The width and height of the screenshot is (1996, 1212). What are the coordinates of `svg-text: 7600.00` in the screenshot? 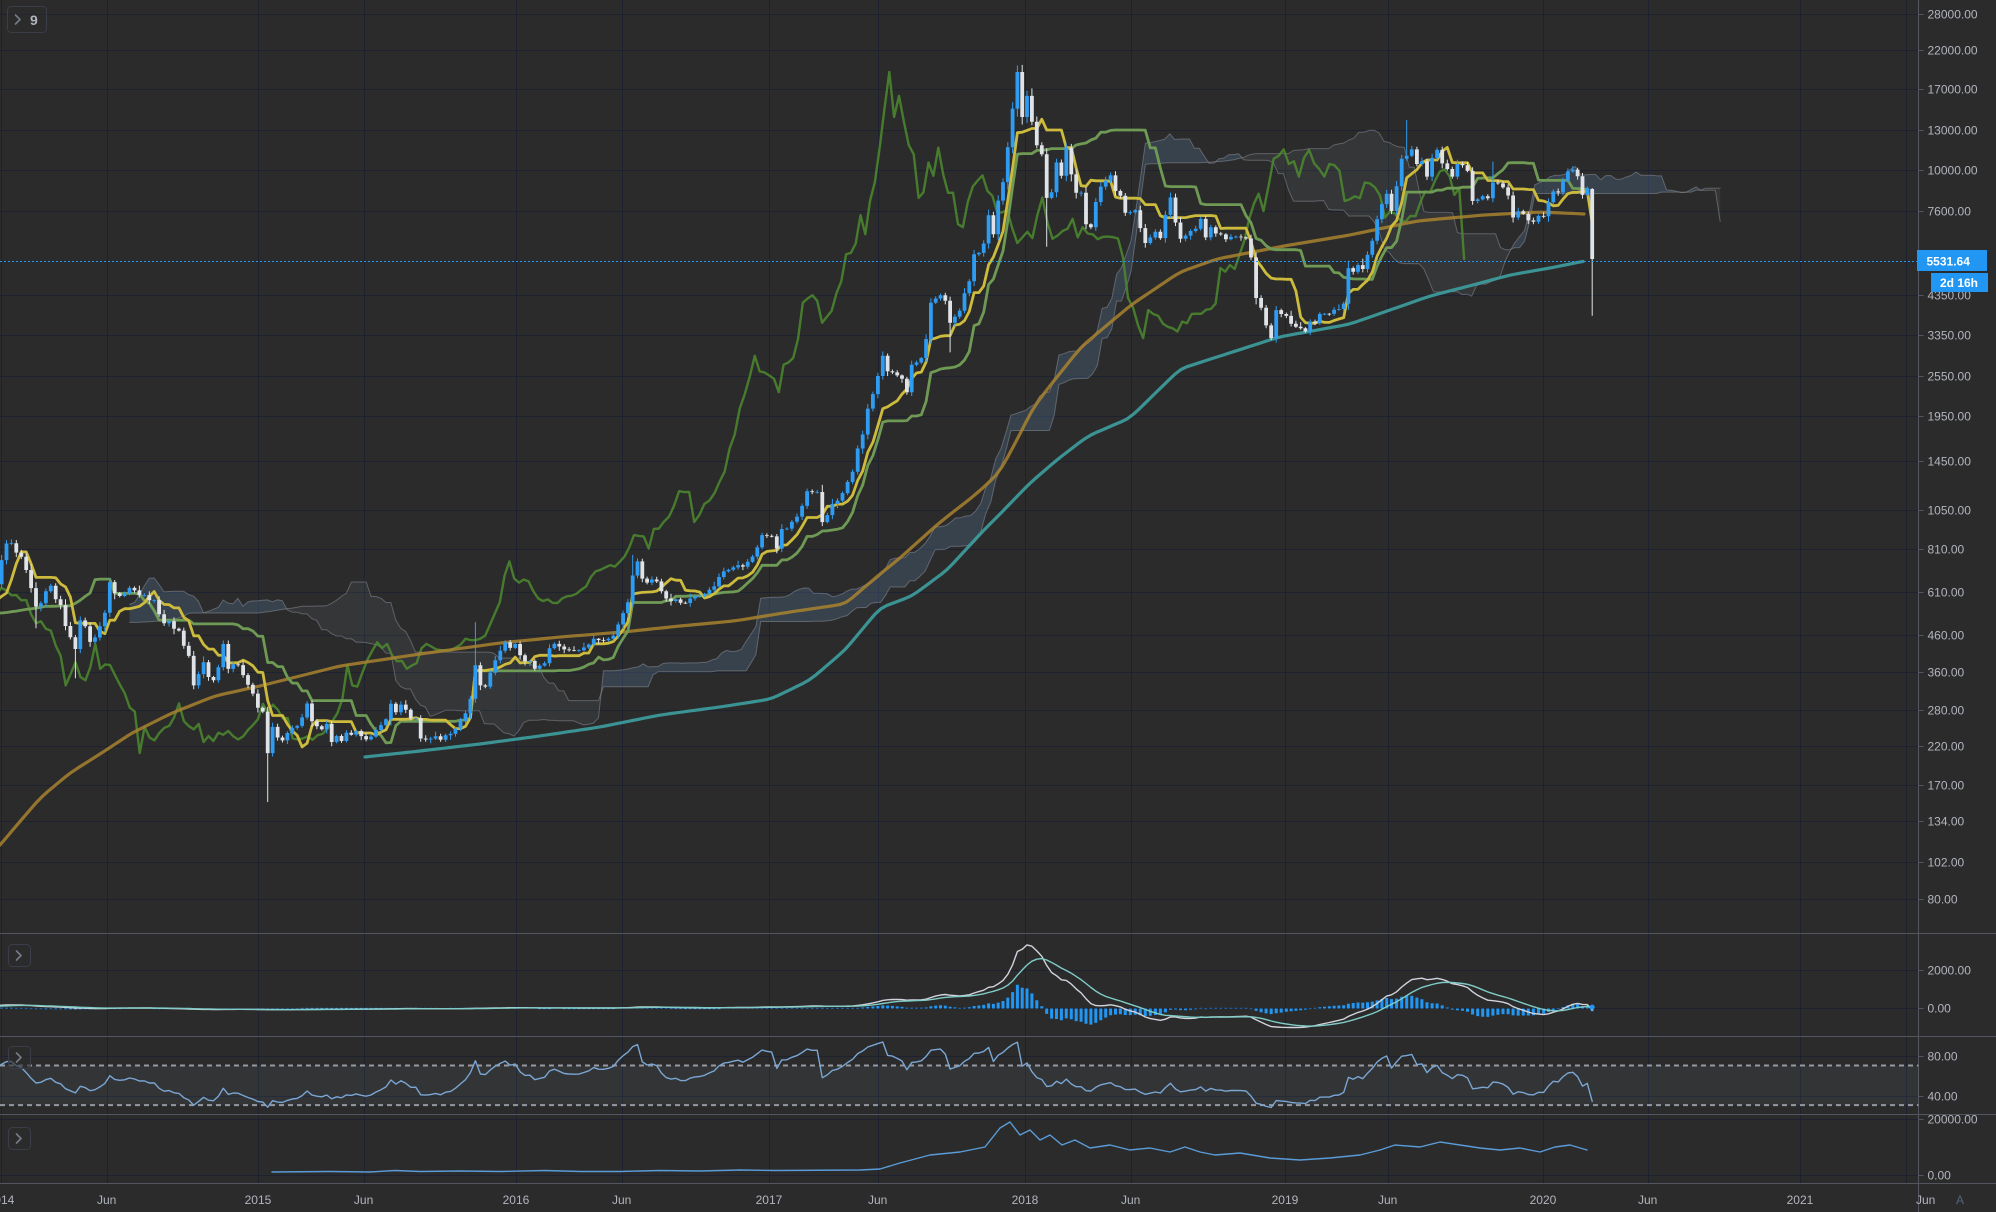 It's located at (1950, 212).